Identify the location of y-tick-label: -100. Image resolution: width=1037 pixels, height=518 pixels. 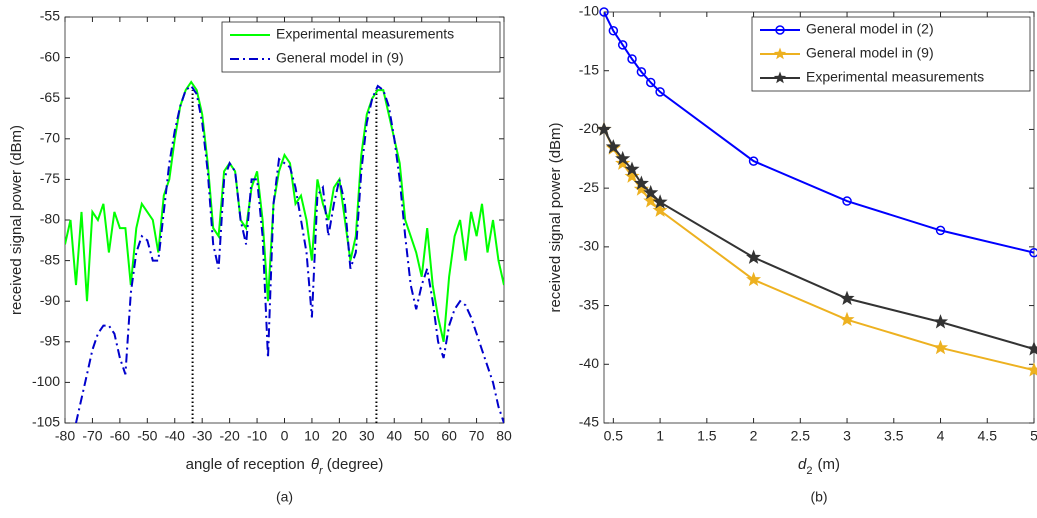
(46, 381).